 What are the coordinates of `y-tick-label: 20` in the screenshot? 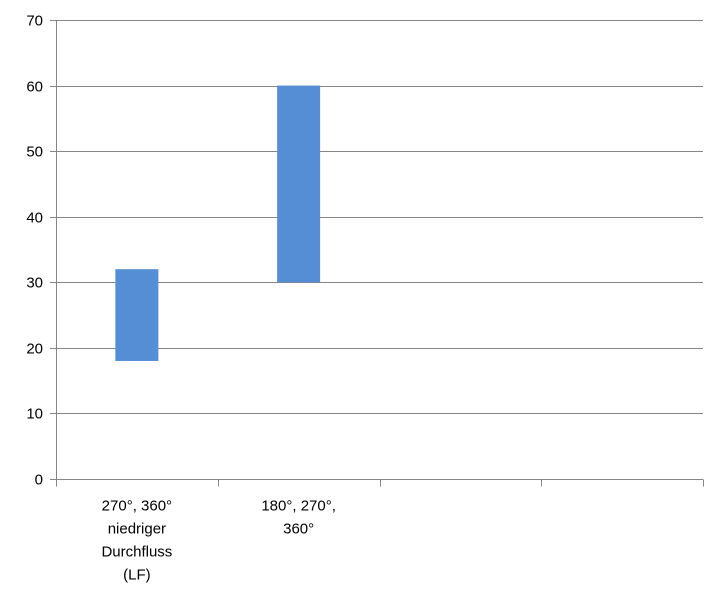 It's located at (34, 349).